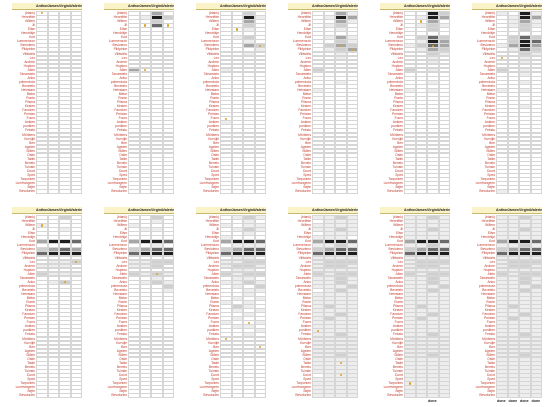 The image size is (550, 407). I want to click on row-label: purdken, so click(29, 126).